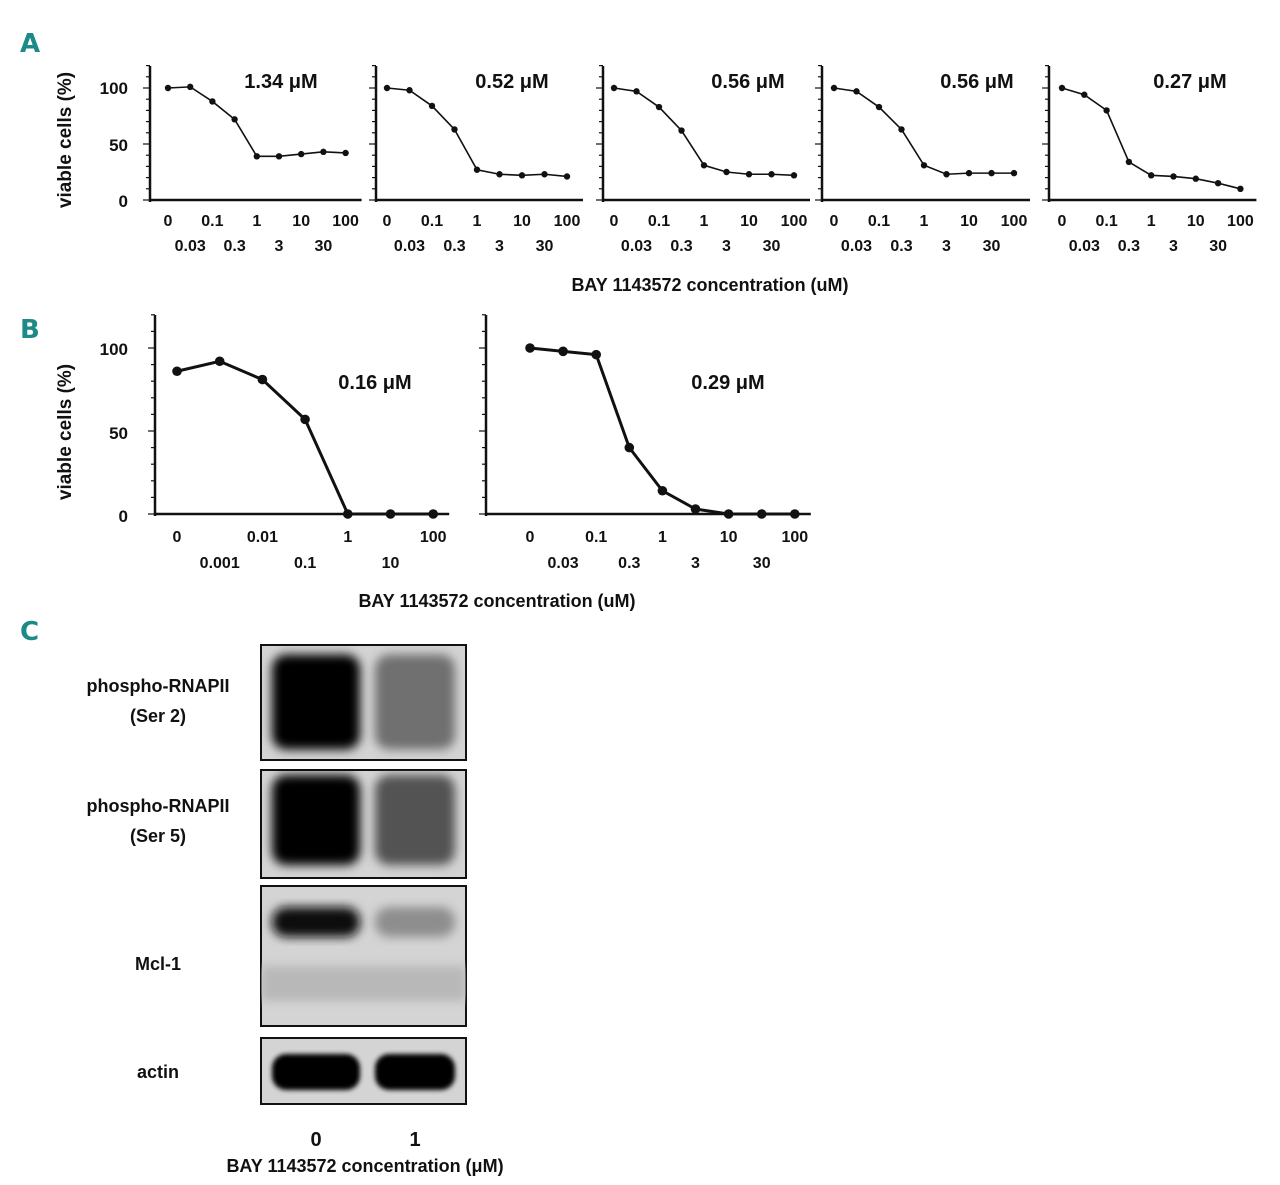 The image size is (1280, 1185). I want to click on blot-row-label: (Ser 5), so click(158, 836).